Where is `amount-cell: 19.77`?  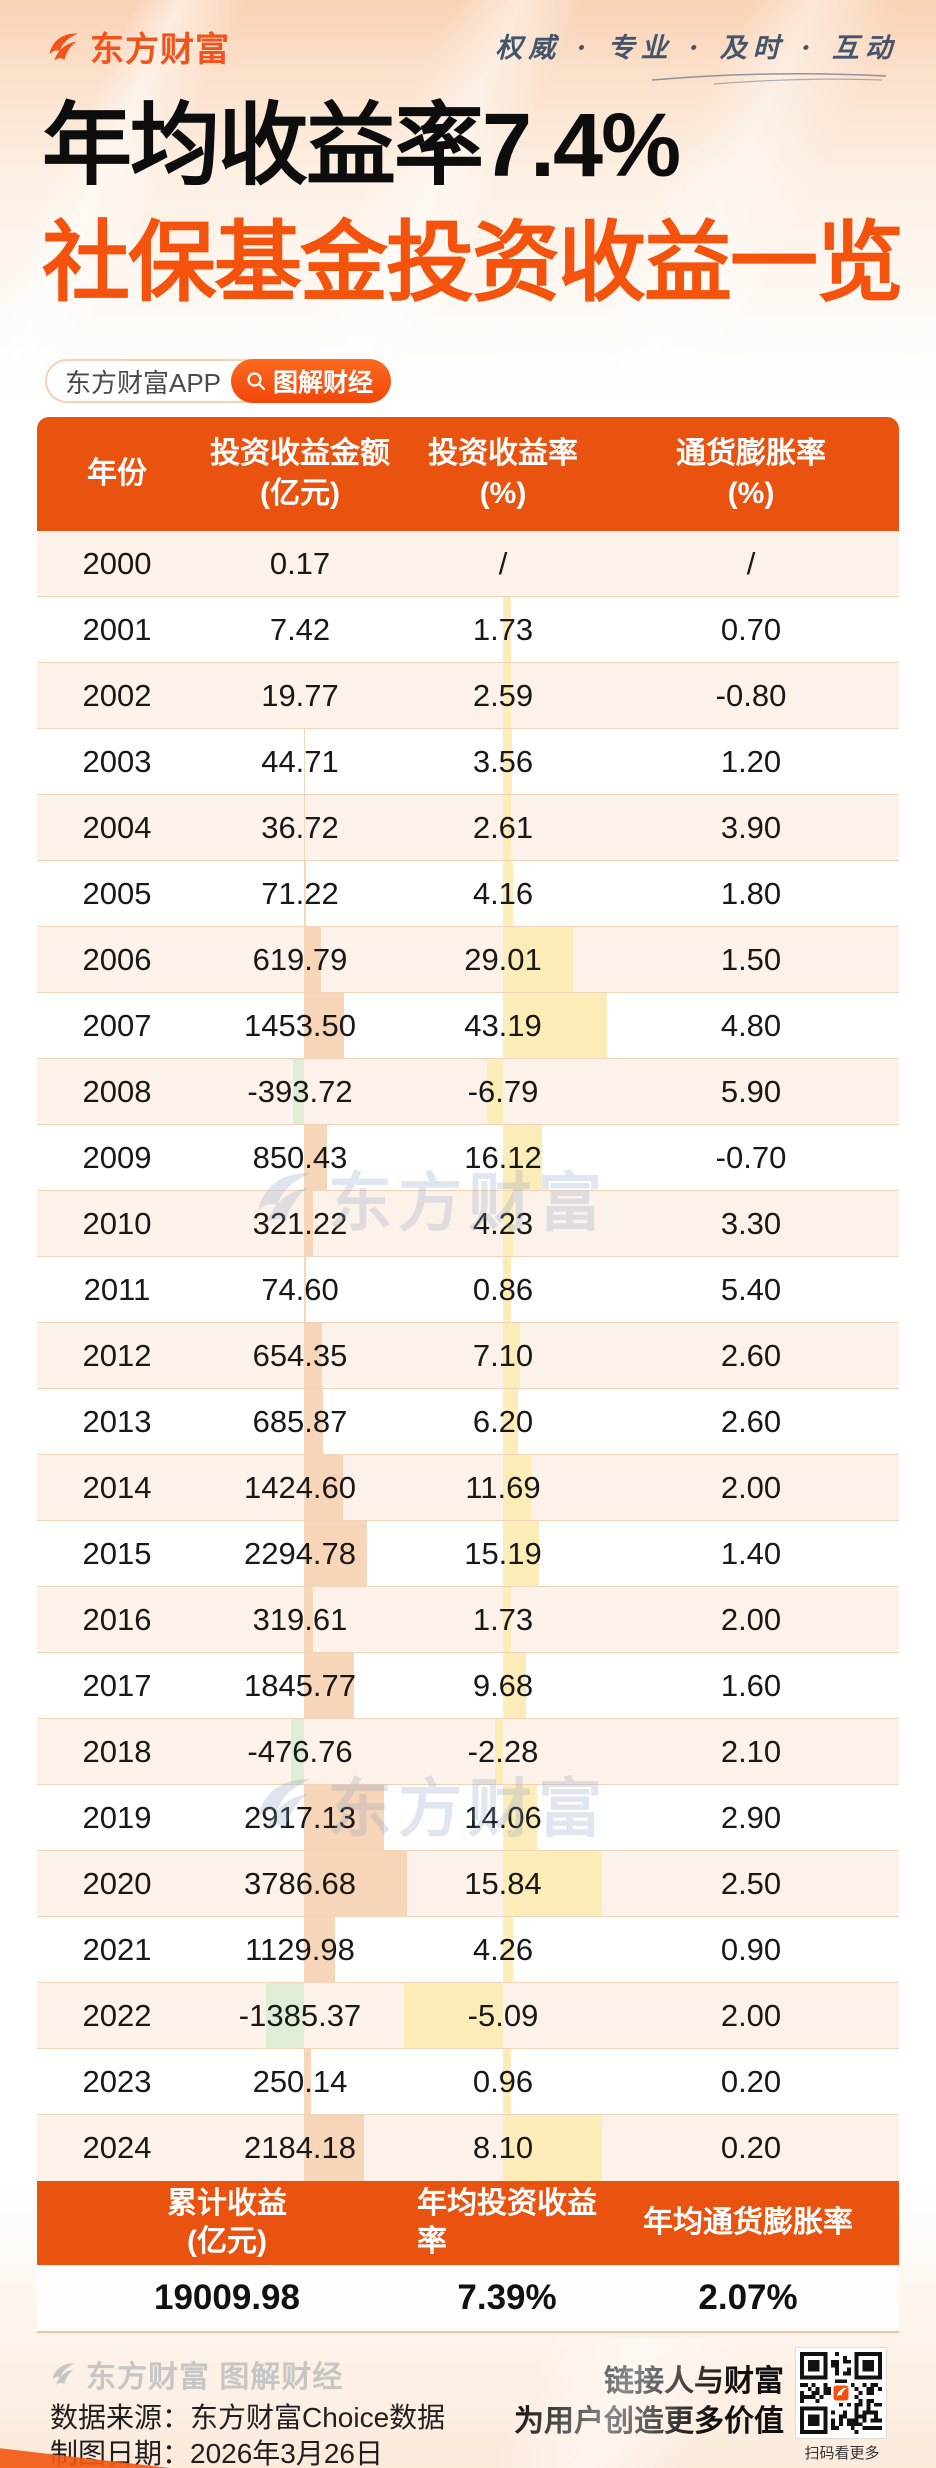 amount-cell: 19.77 is located at coordinates (300, 695).